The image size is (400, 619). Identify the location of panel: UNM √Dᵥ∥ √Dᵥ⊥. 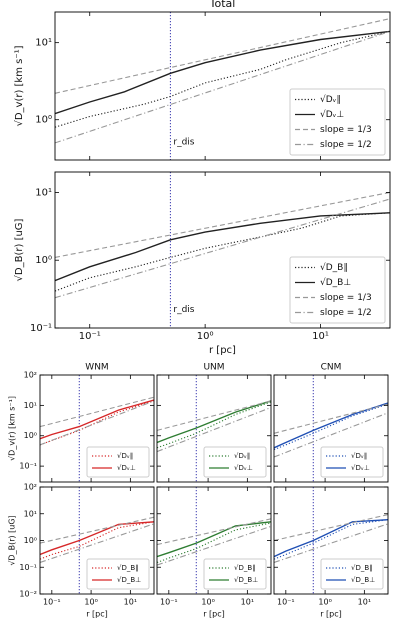
(214, 423).